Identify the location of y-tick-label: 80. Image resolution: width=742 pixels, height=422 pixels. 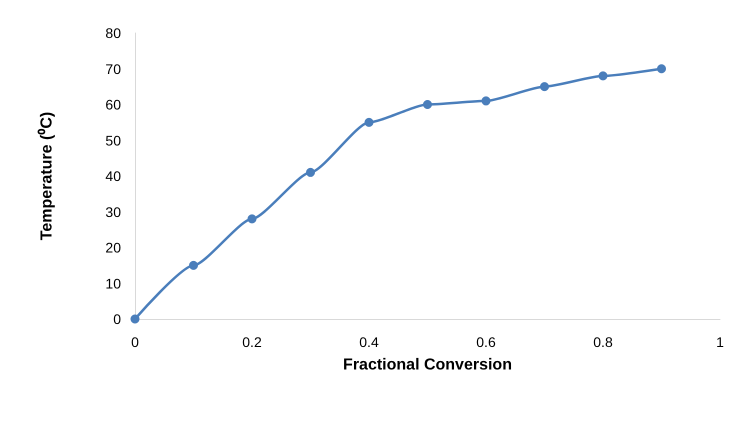
(113, 33).